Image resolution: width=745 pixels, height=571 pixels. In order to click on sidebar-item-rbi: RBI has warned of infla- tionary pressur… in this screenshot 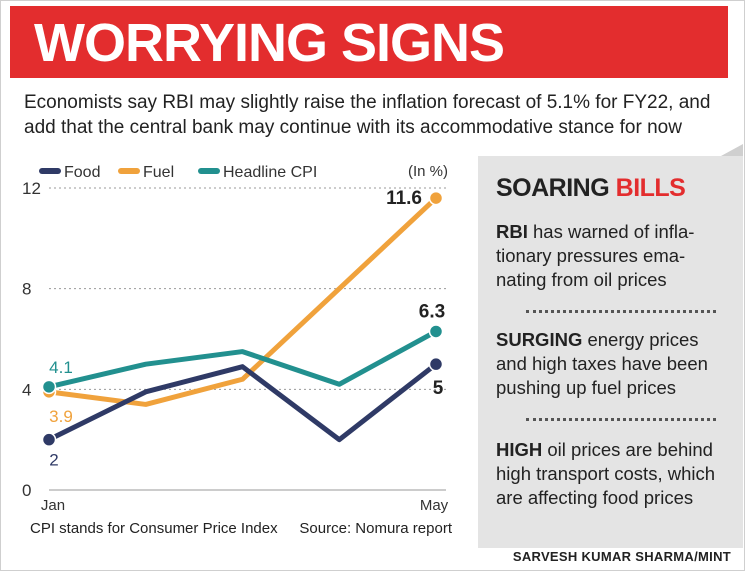, I will do `click(612, 256)`.